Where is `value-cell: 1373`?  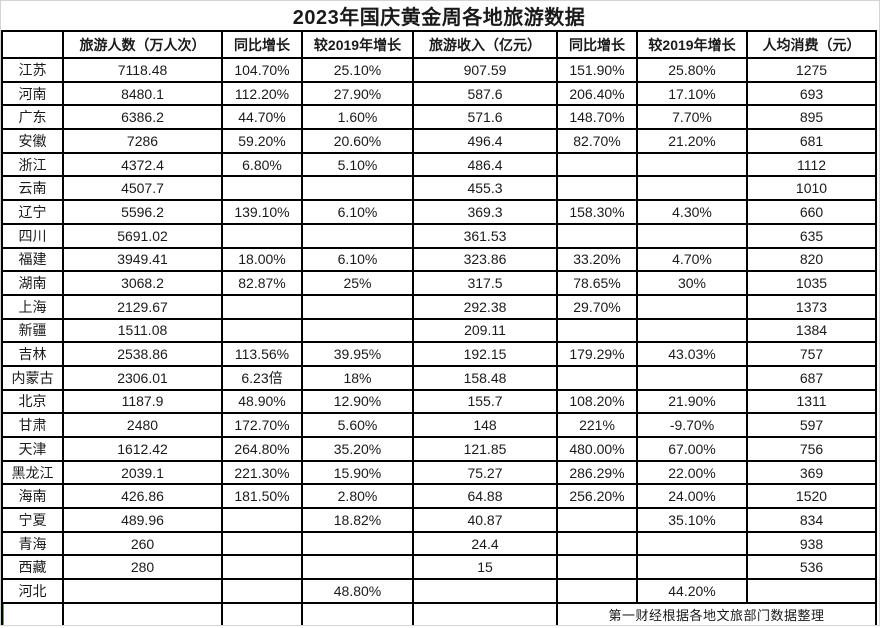 value-cell: 1373 is located at coordinates (811, 306).